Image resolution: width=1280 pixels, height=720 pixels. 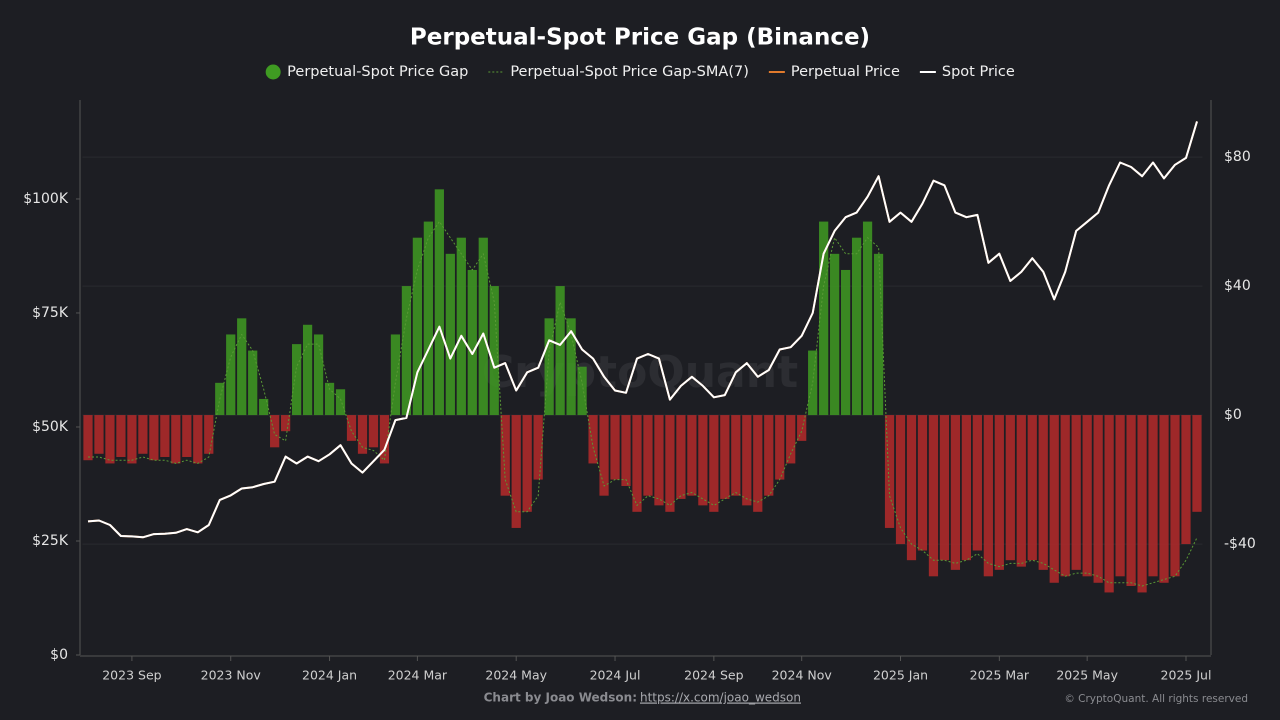 I want to click on x-tick-label: 2024 Jul, so click(x=615, y=675).